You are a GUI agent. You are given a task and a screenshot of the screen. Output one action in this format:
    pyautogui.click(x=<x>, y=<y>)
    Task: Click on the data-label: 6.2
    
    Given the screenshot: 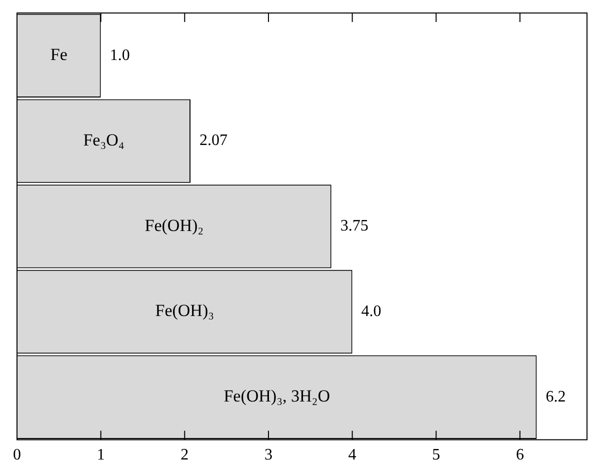 What is the action you would take?
    pyautogui.click(x=556, y=397)
    